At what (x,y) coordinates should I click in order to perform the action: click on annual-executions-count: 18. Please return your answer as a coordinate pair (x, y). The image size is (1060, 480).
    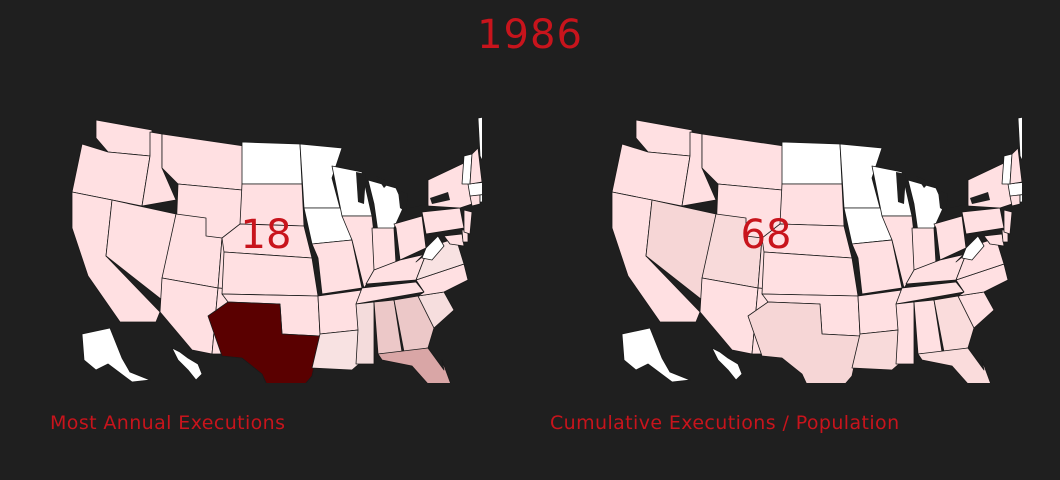
    Looking at the image, I should click on (266, 235).